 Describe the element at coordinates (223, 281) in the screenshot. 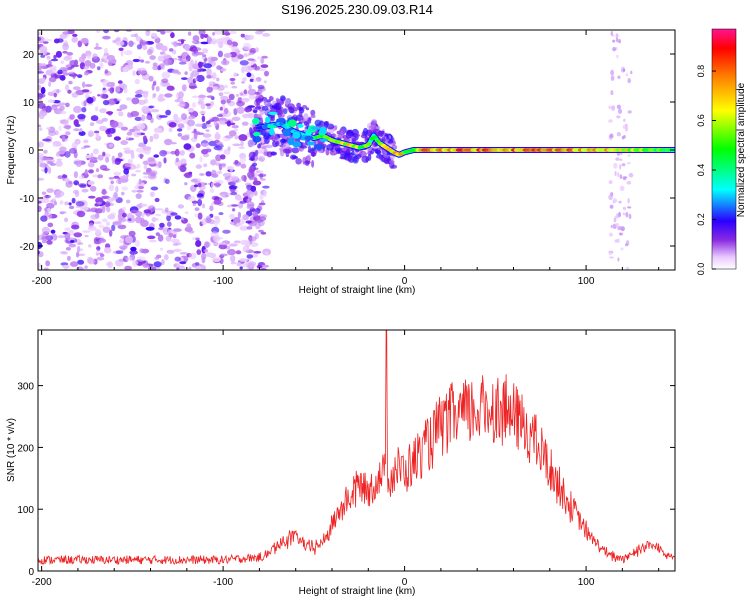

I see `spectrogram-x-tick-label: -100` at that location.